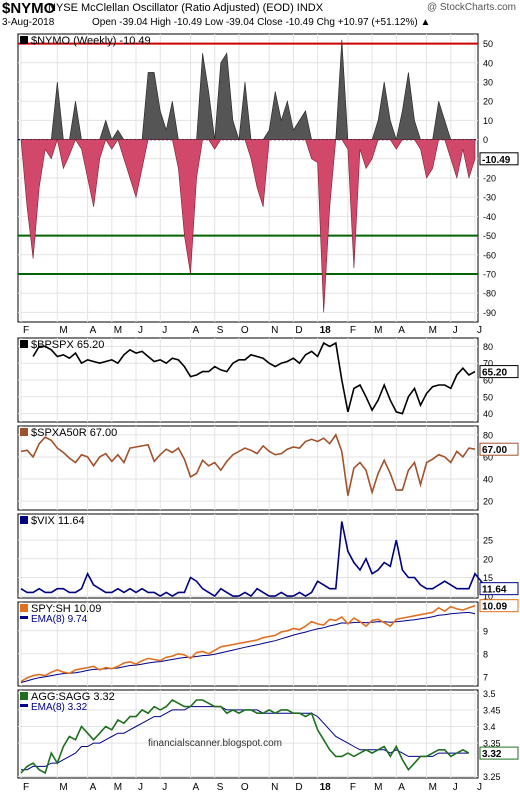 The width and height of the screenshot is (520, 795). I want to click on y-tick-label-agg_sagg: 3.35, so click(492, 744).